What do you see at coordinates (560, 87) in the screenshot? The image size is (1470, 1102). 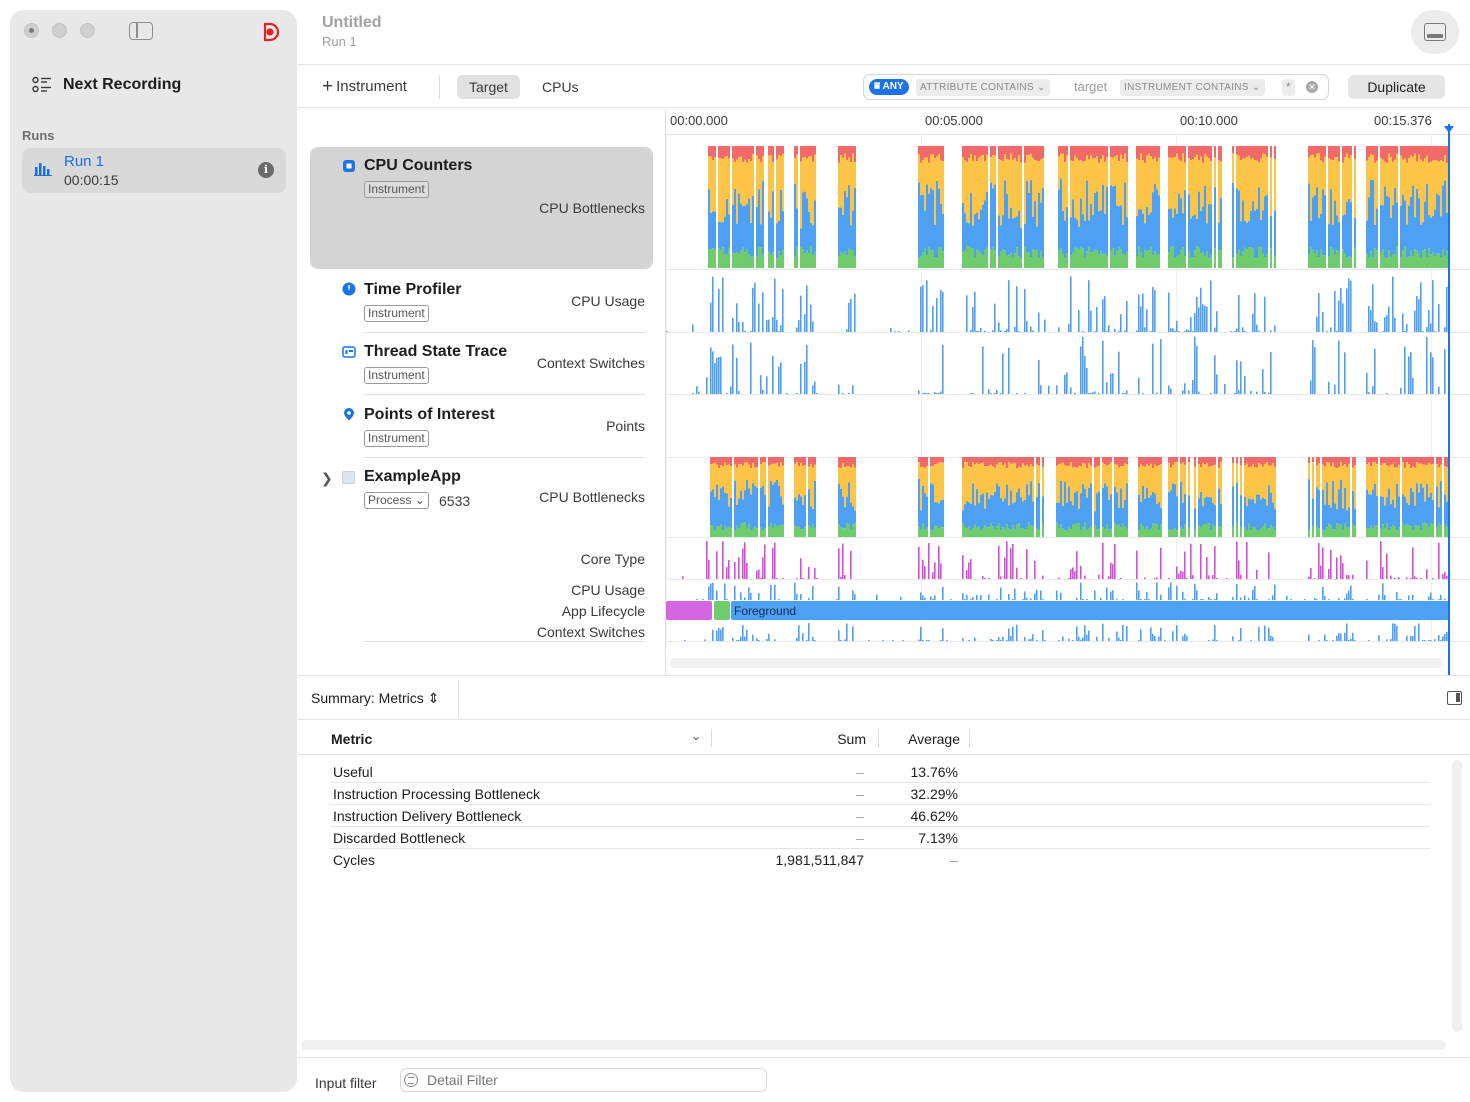 I see `tab-cpus: CPUs` at bounding box center [560, 87].